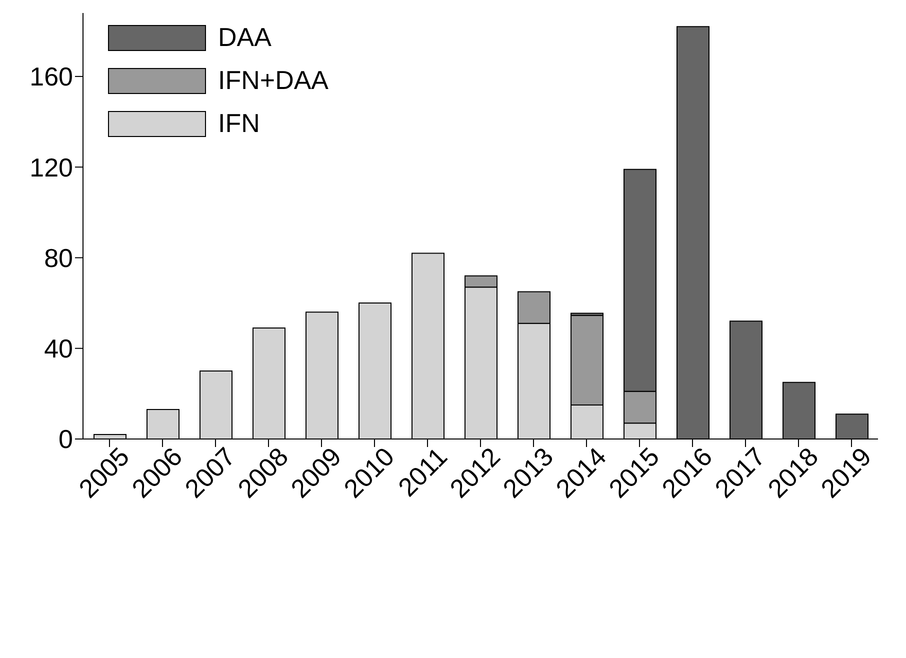  Describe the element at coordinates (65, 439) in the screenshot. I see `y-tick-label: 0` at that location.